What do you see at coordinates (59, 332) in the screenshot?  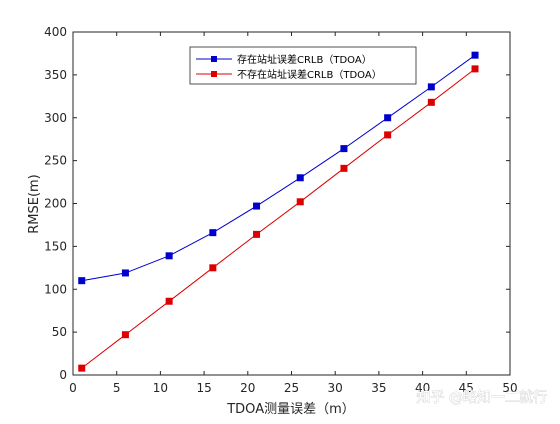 I see `y-tick-label: 50` at bounding box center [59, 332].